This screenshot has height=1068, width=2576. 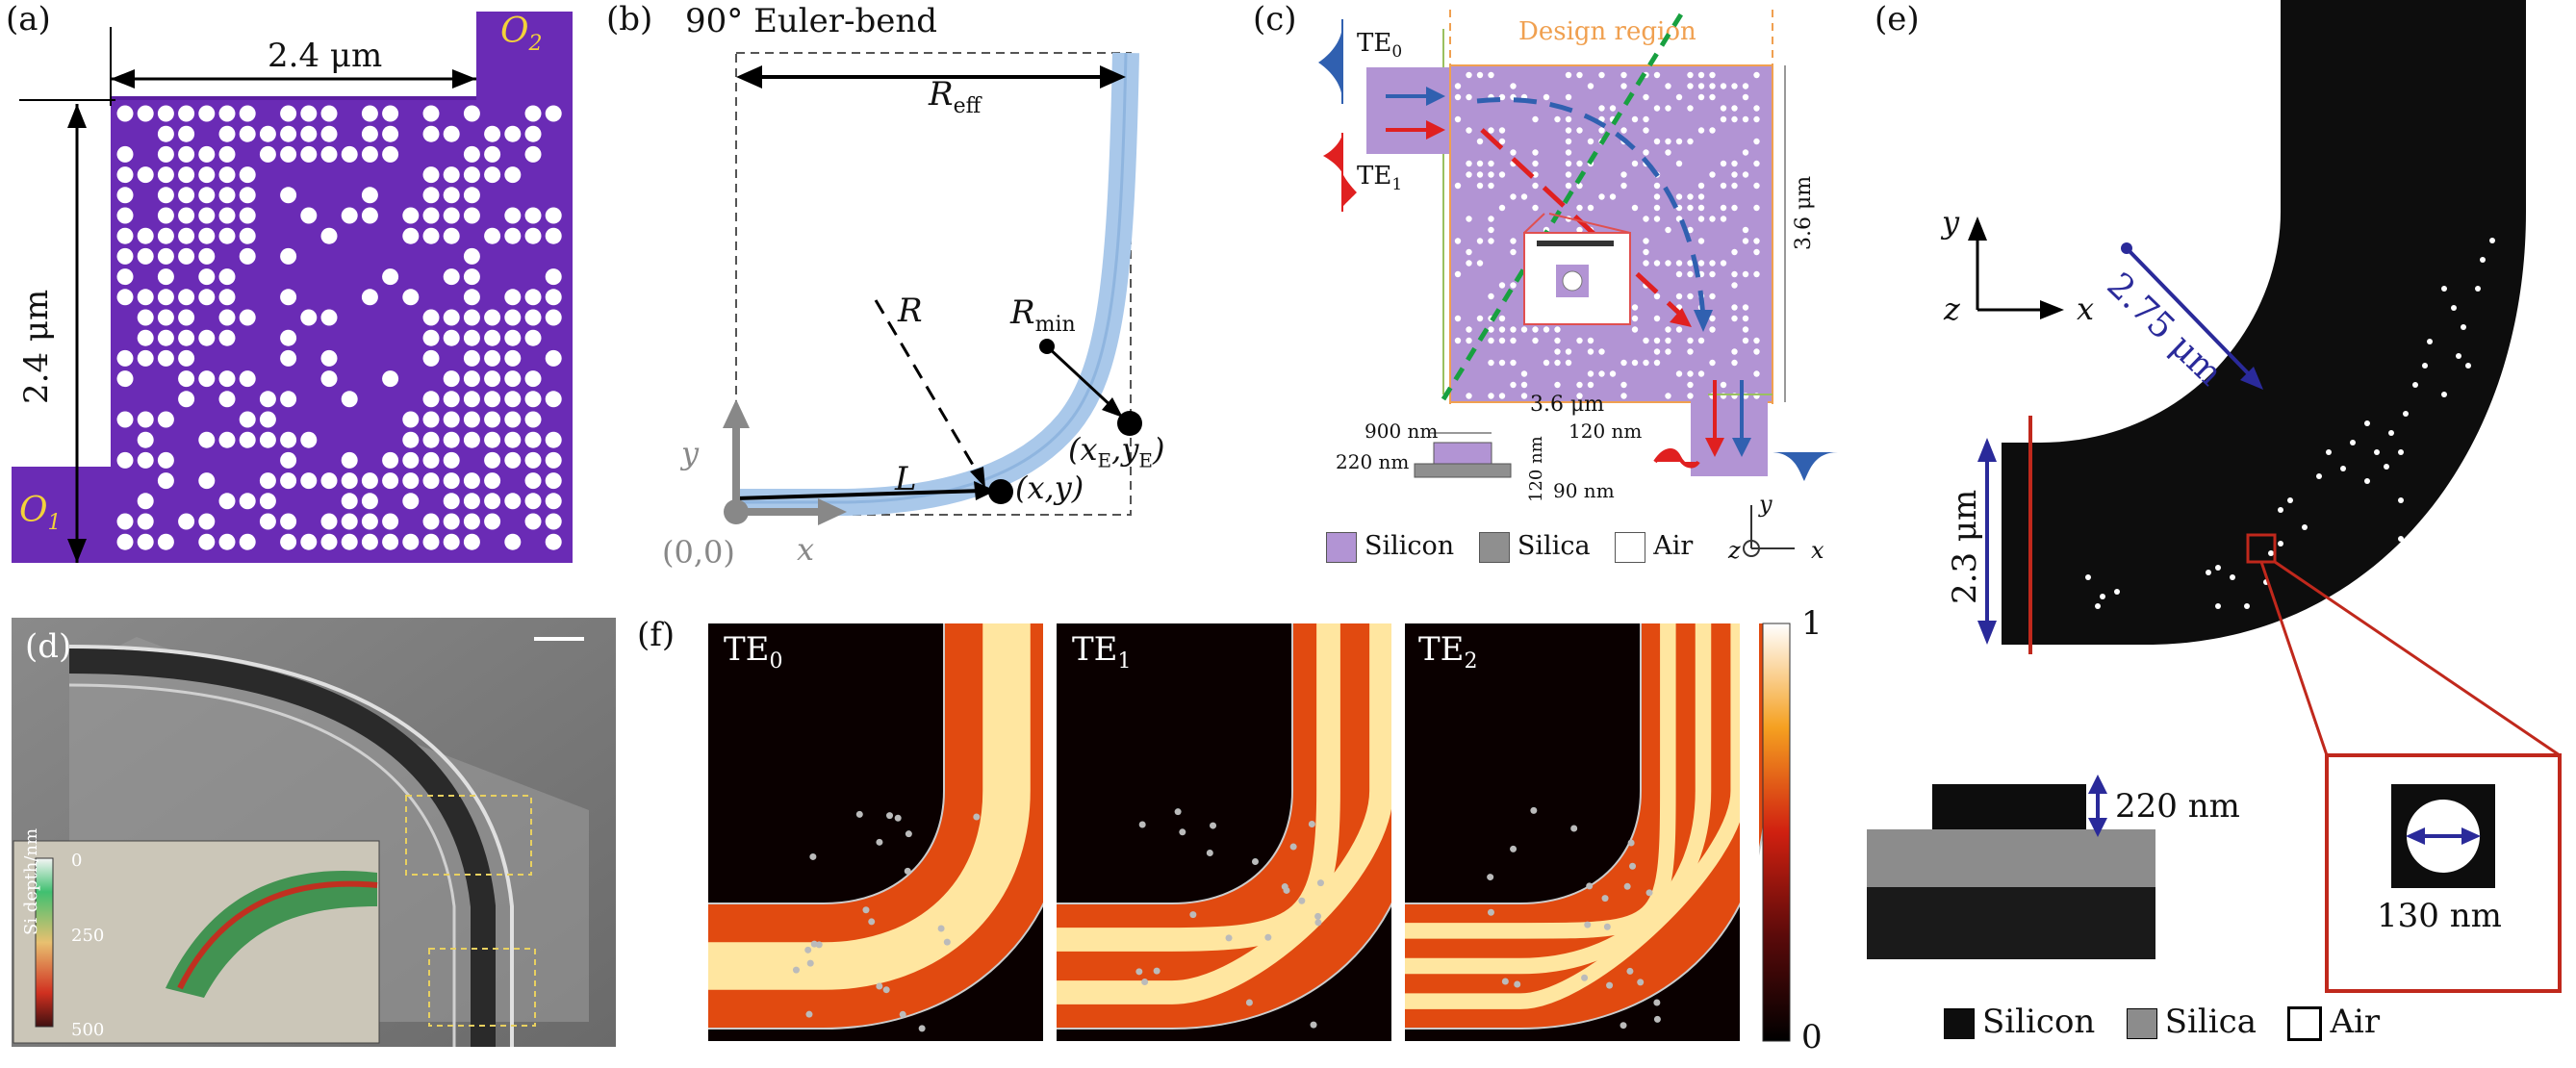 What do you see at coordinates (1812, 623) in the screenshot?
I see `colorbar-max-label: 1` at bounding box center [1812, 623].